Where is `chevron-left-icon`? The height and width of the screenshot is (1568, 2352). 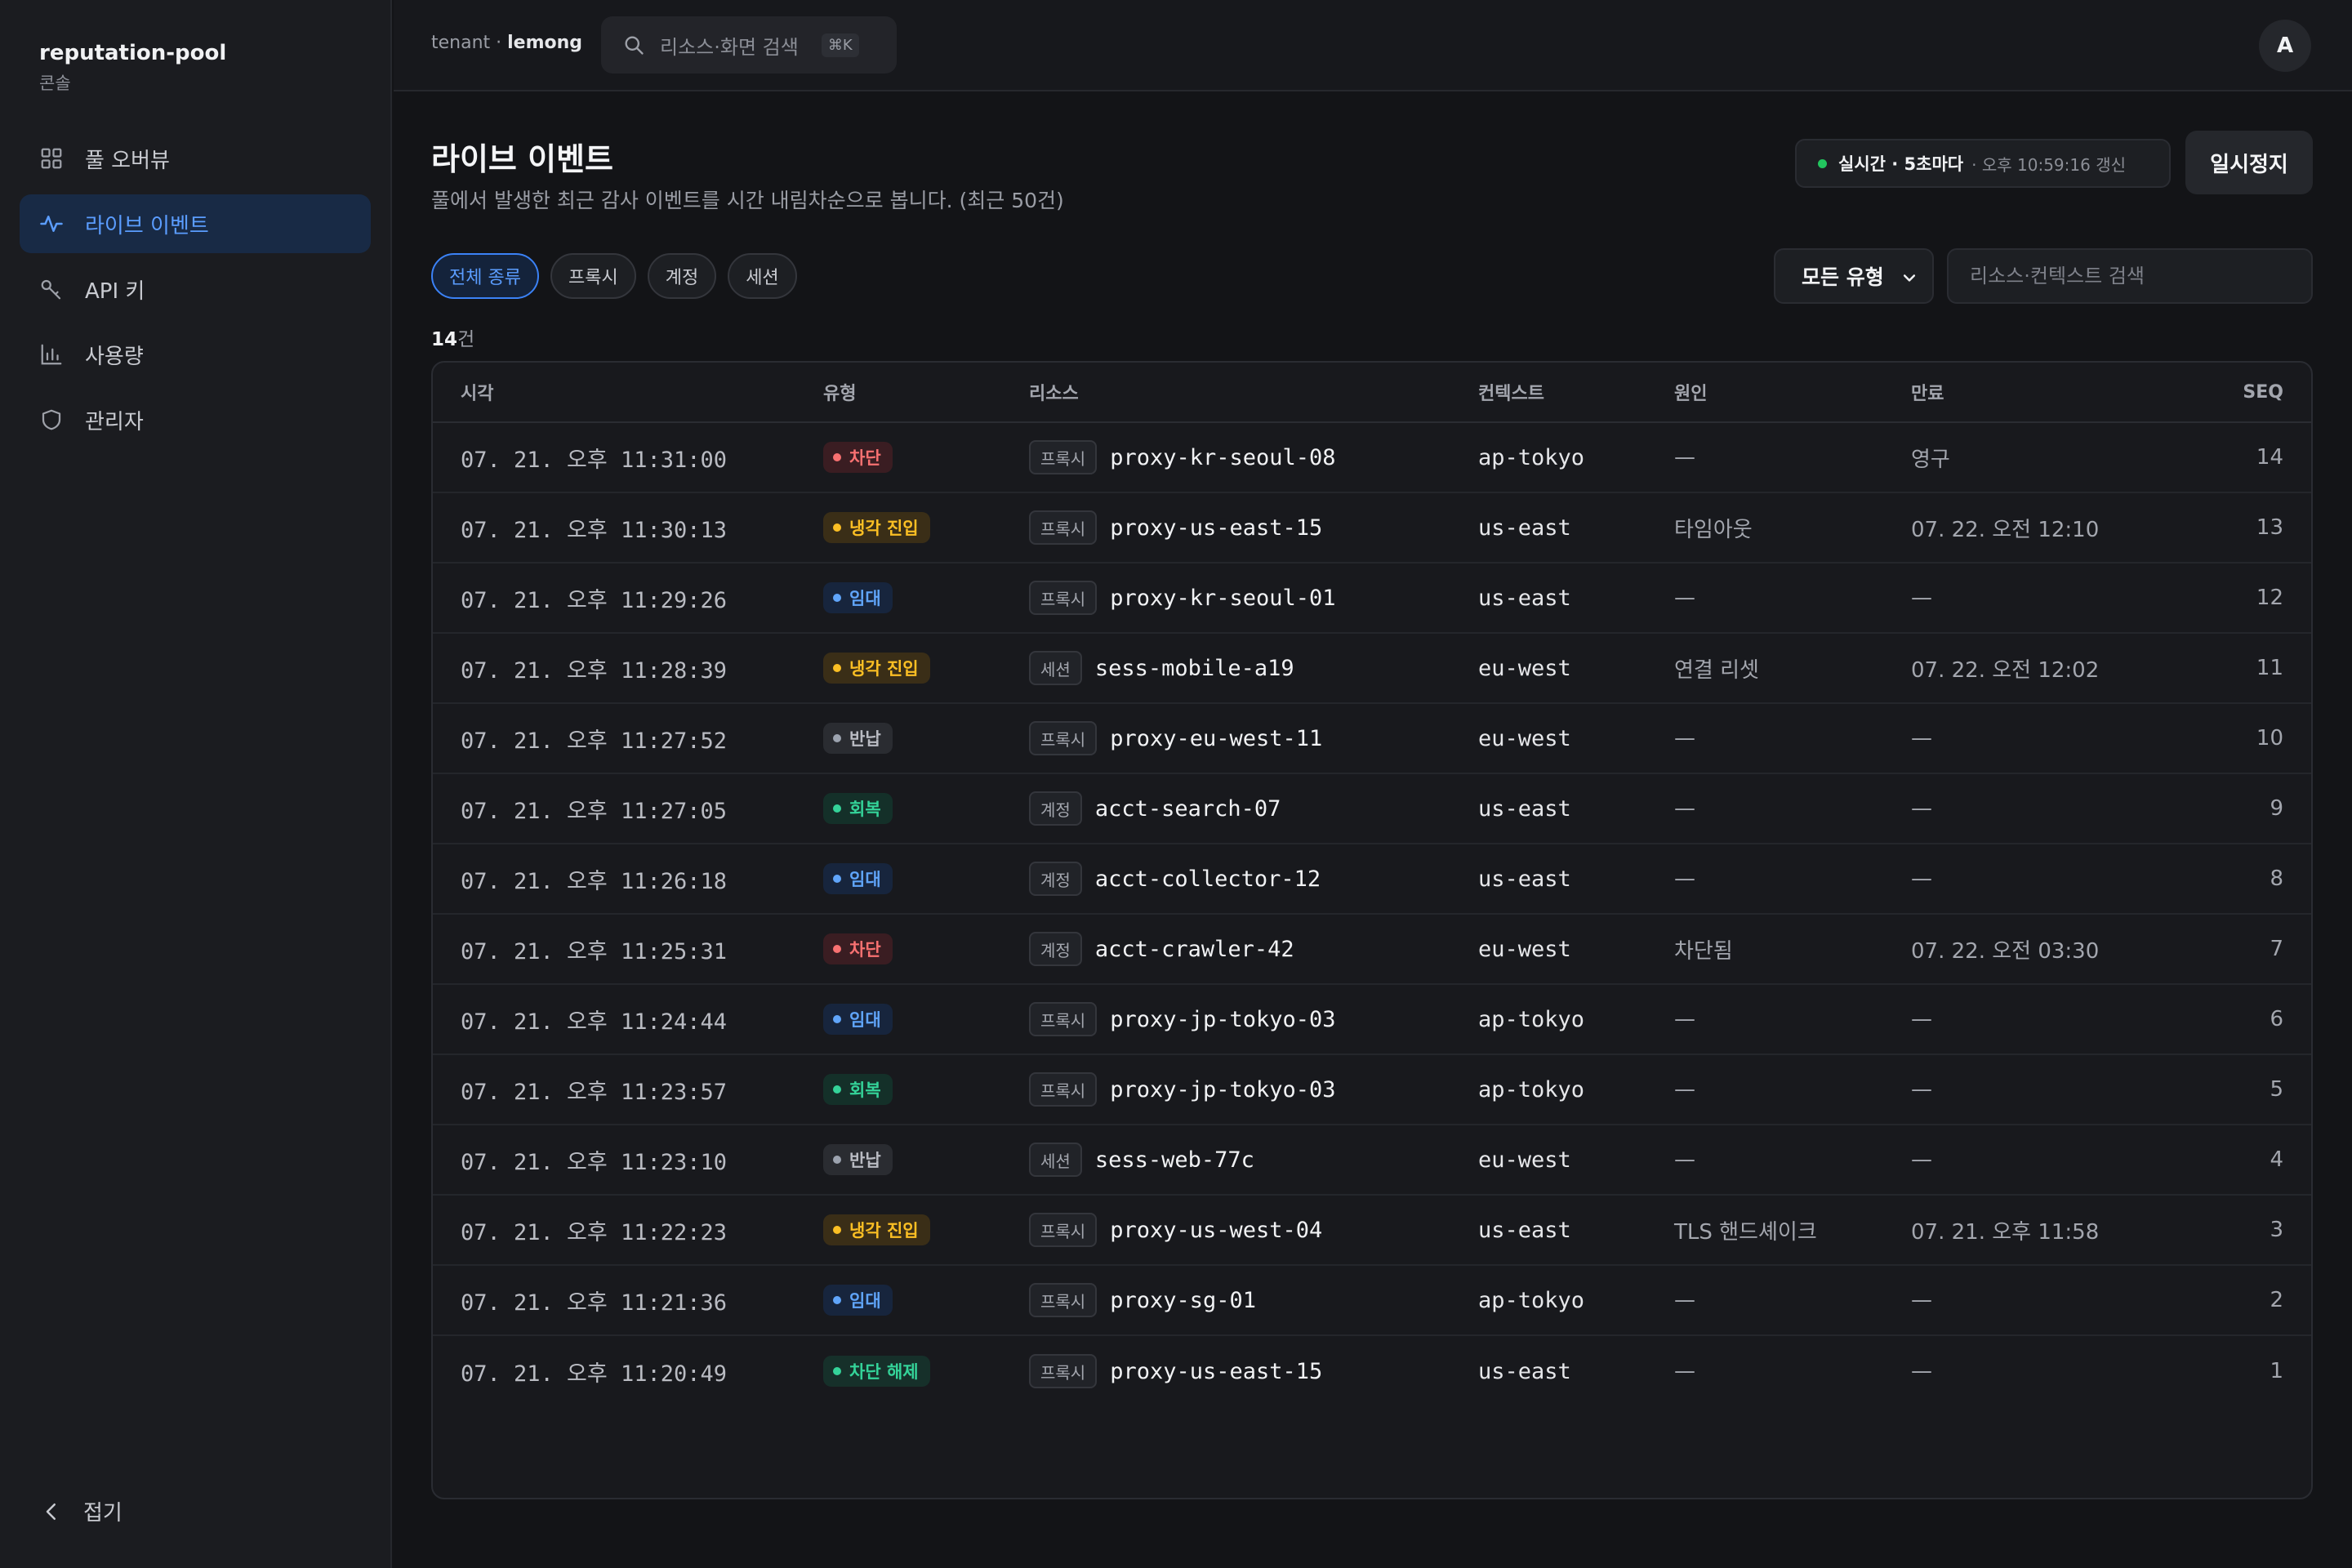
chevron-left-icon is located at coordinates (51, 1511).